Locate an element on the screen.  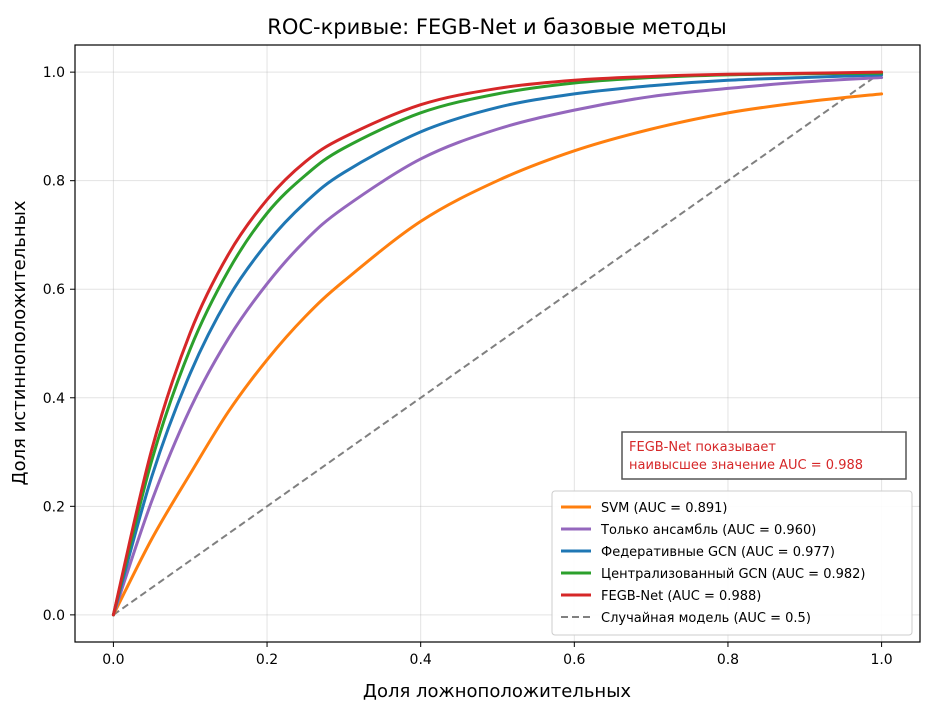
y-tick-label: 0.8 is located at coordinates (54, 182).